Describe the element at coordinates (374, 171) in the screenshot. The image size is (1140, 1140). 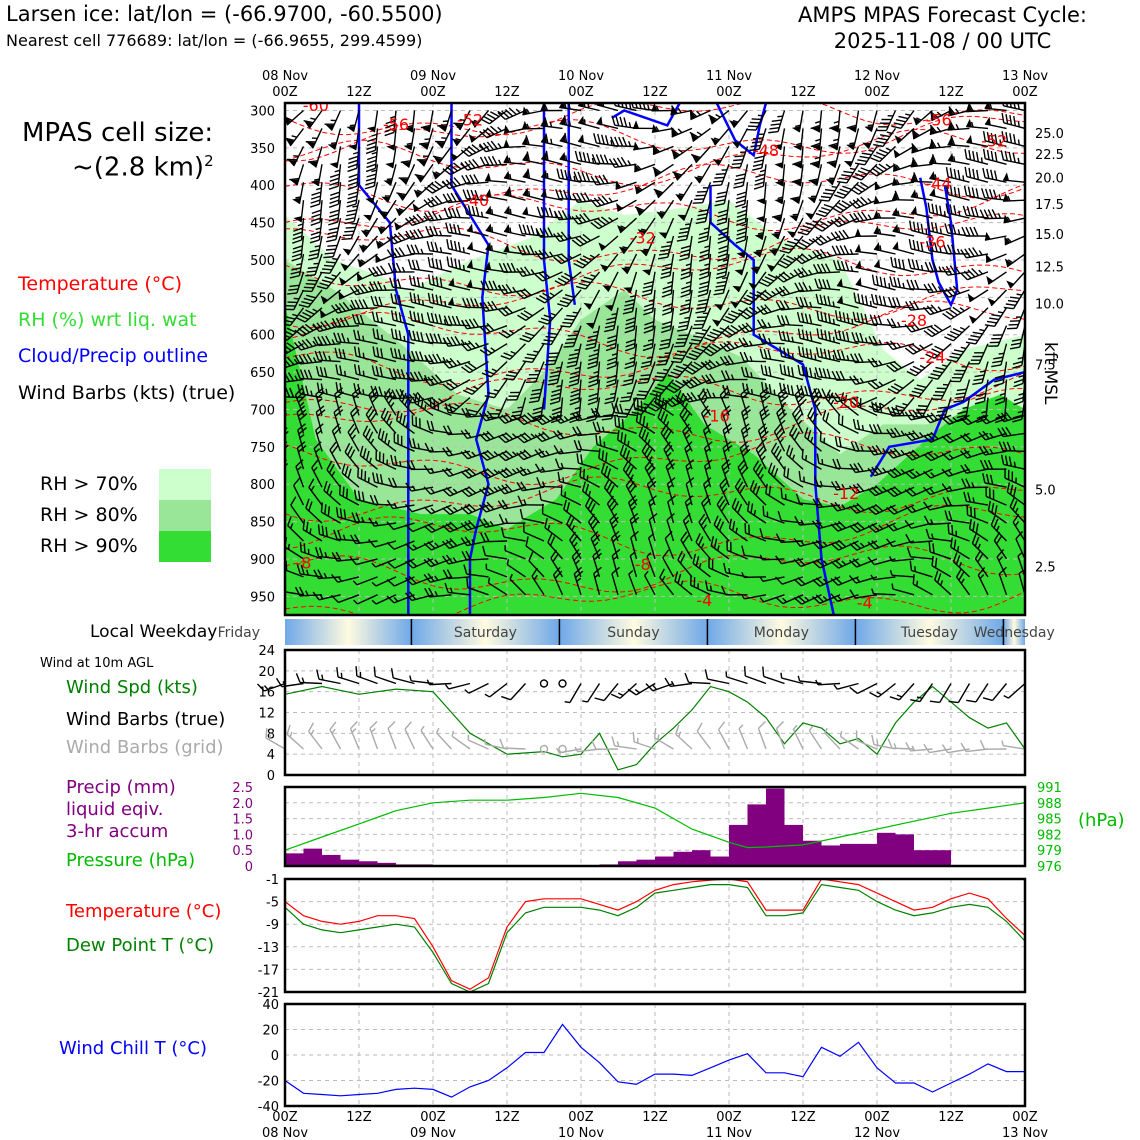
I see `cross-section-barb-128-half` at that location.